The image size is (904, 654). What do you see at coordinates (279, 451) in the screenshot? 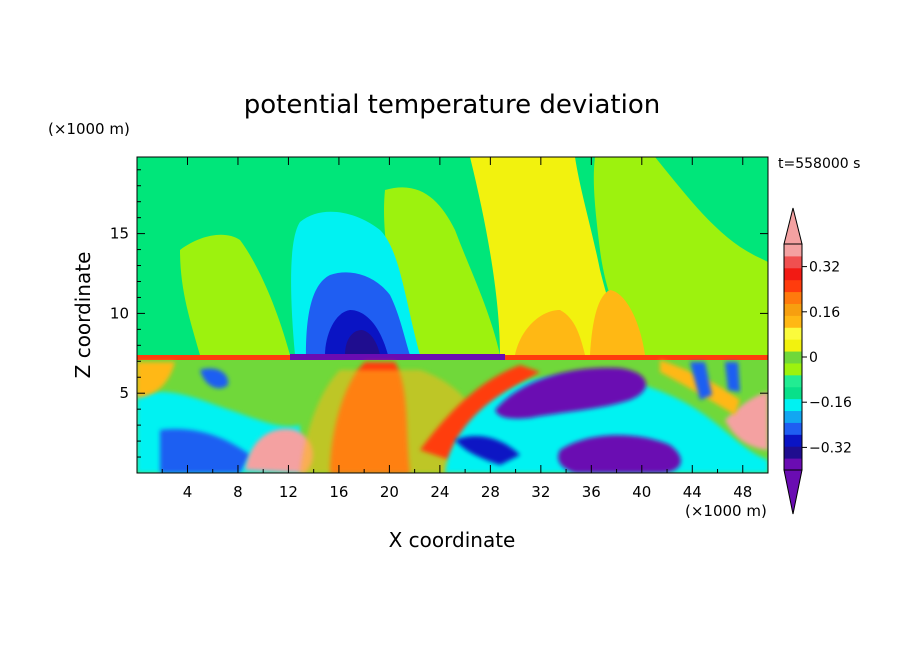
I see `lower-pink-left` at bounding box center [279, 451].